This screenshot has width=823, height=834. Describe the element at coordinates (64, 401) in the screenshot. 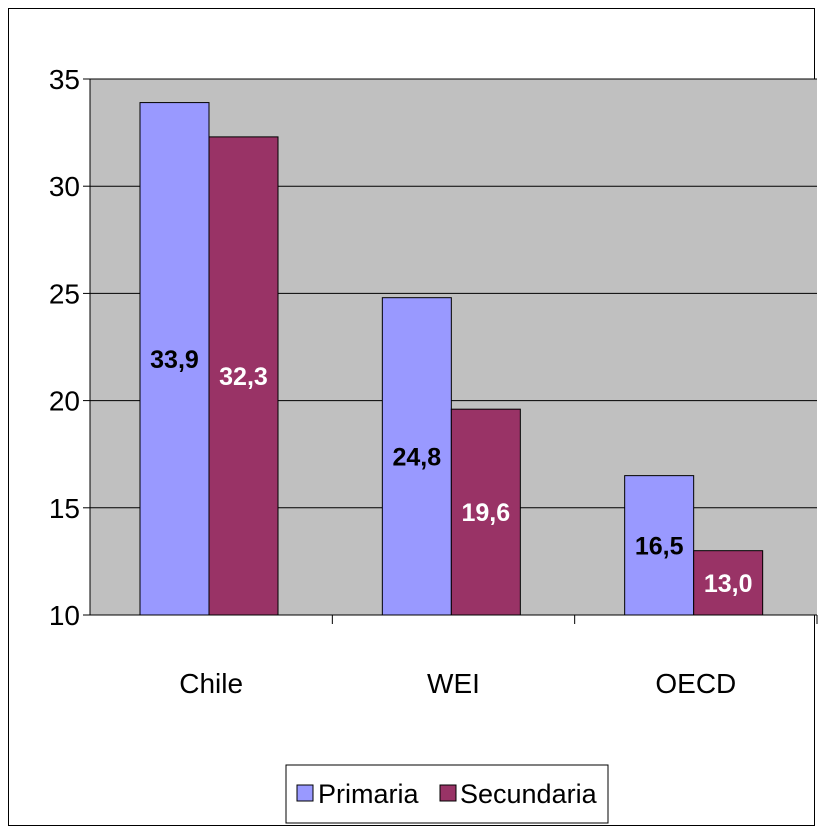

I see `y-tick-label: 20` at that location.